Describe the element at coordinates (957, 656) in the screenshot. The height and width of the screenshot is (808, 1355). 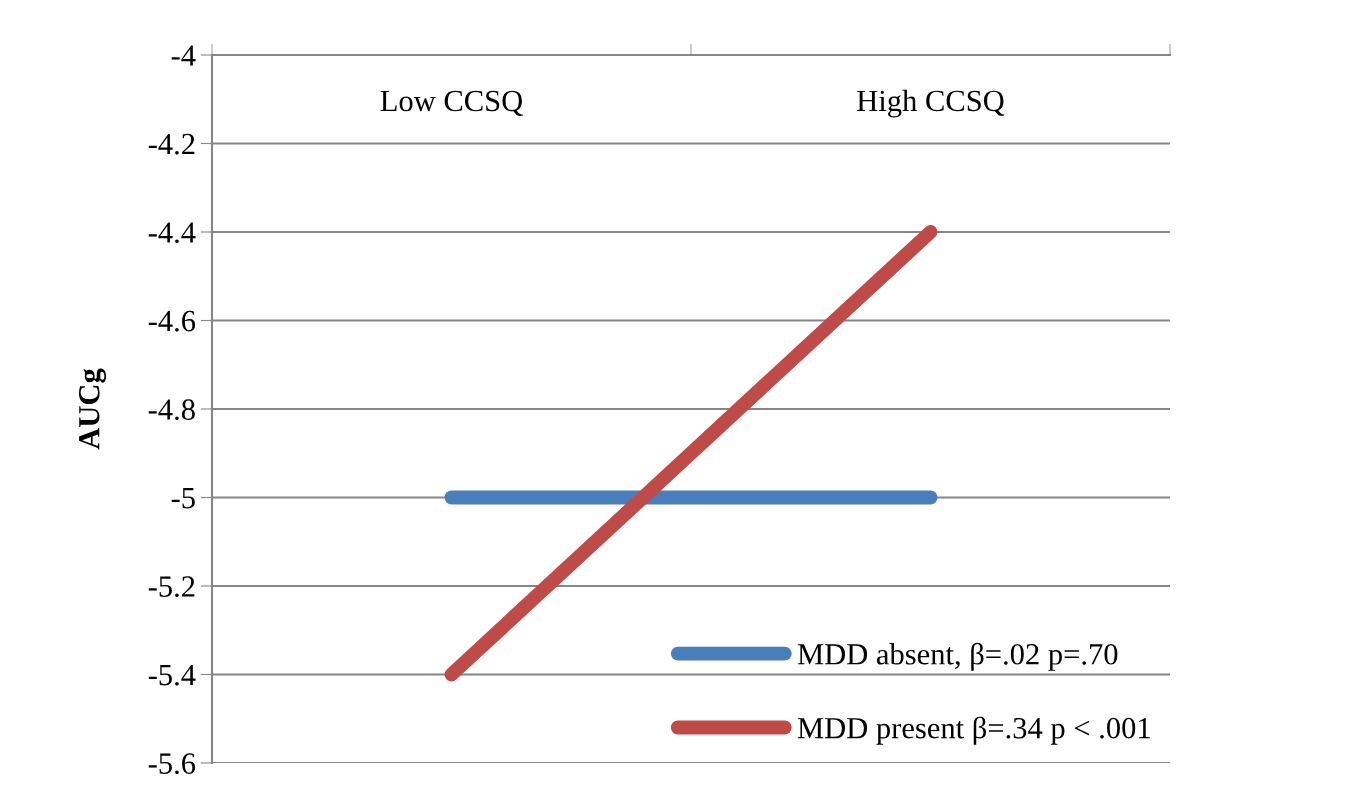
I see `legend-label: MDD absent, β=.02 p=.70` at that location.